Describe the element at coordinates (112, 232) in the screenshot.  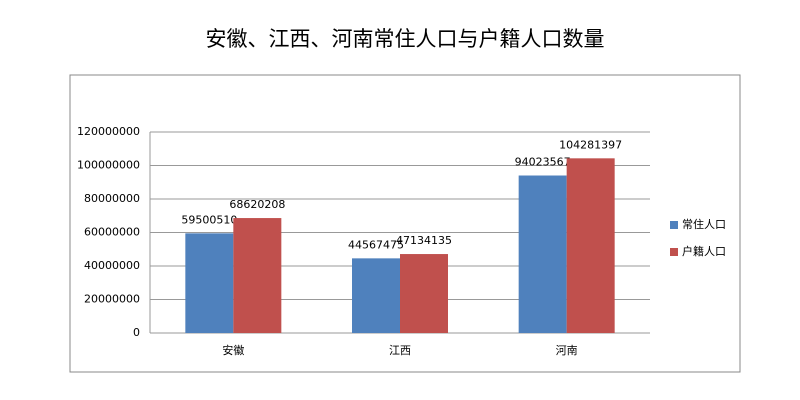
I see `y-tick-label: 60000000` at that location.